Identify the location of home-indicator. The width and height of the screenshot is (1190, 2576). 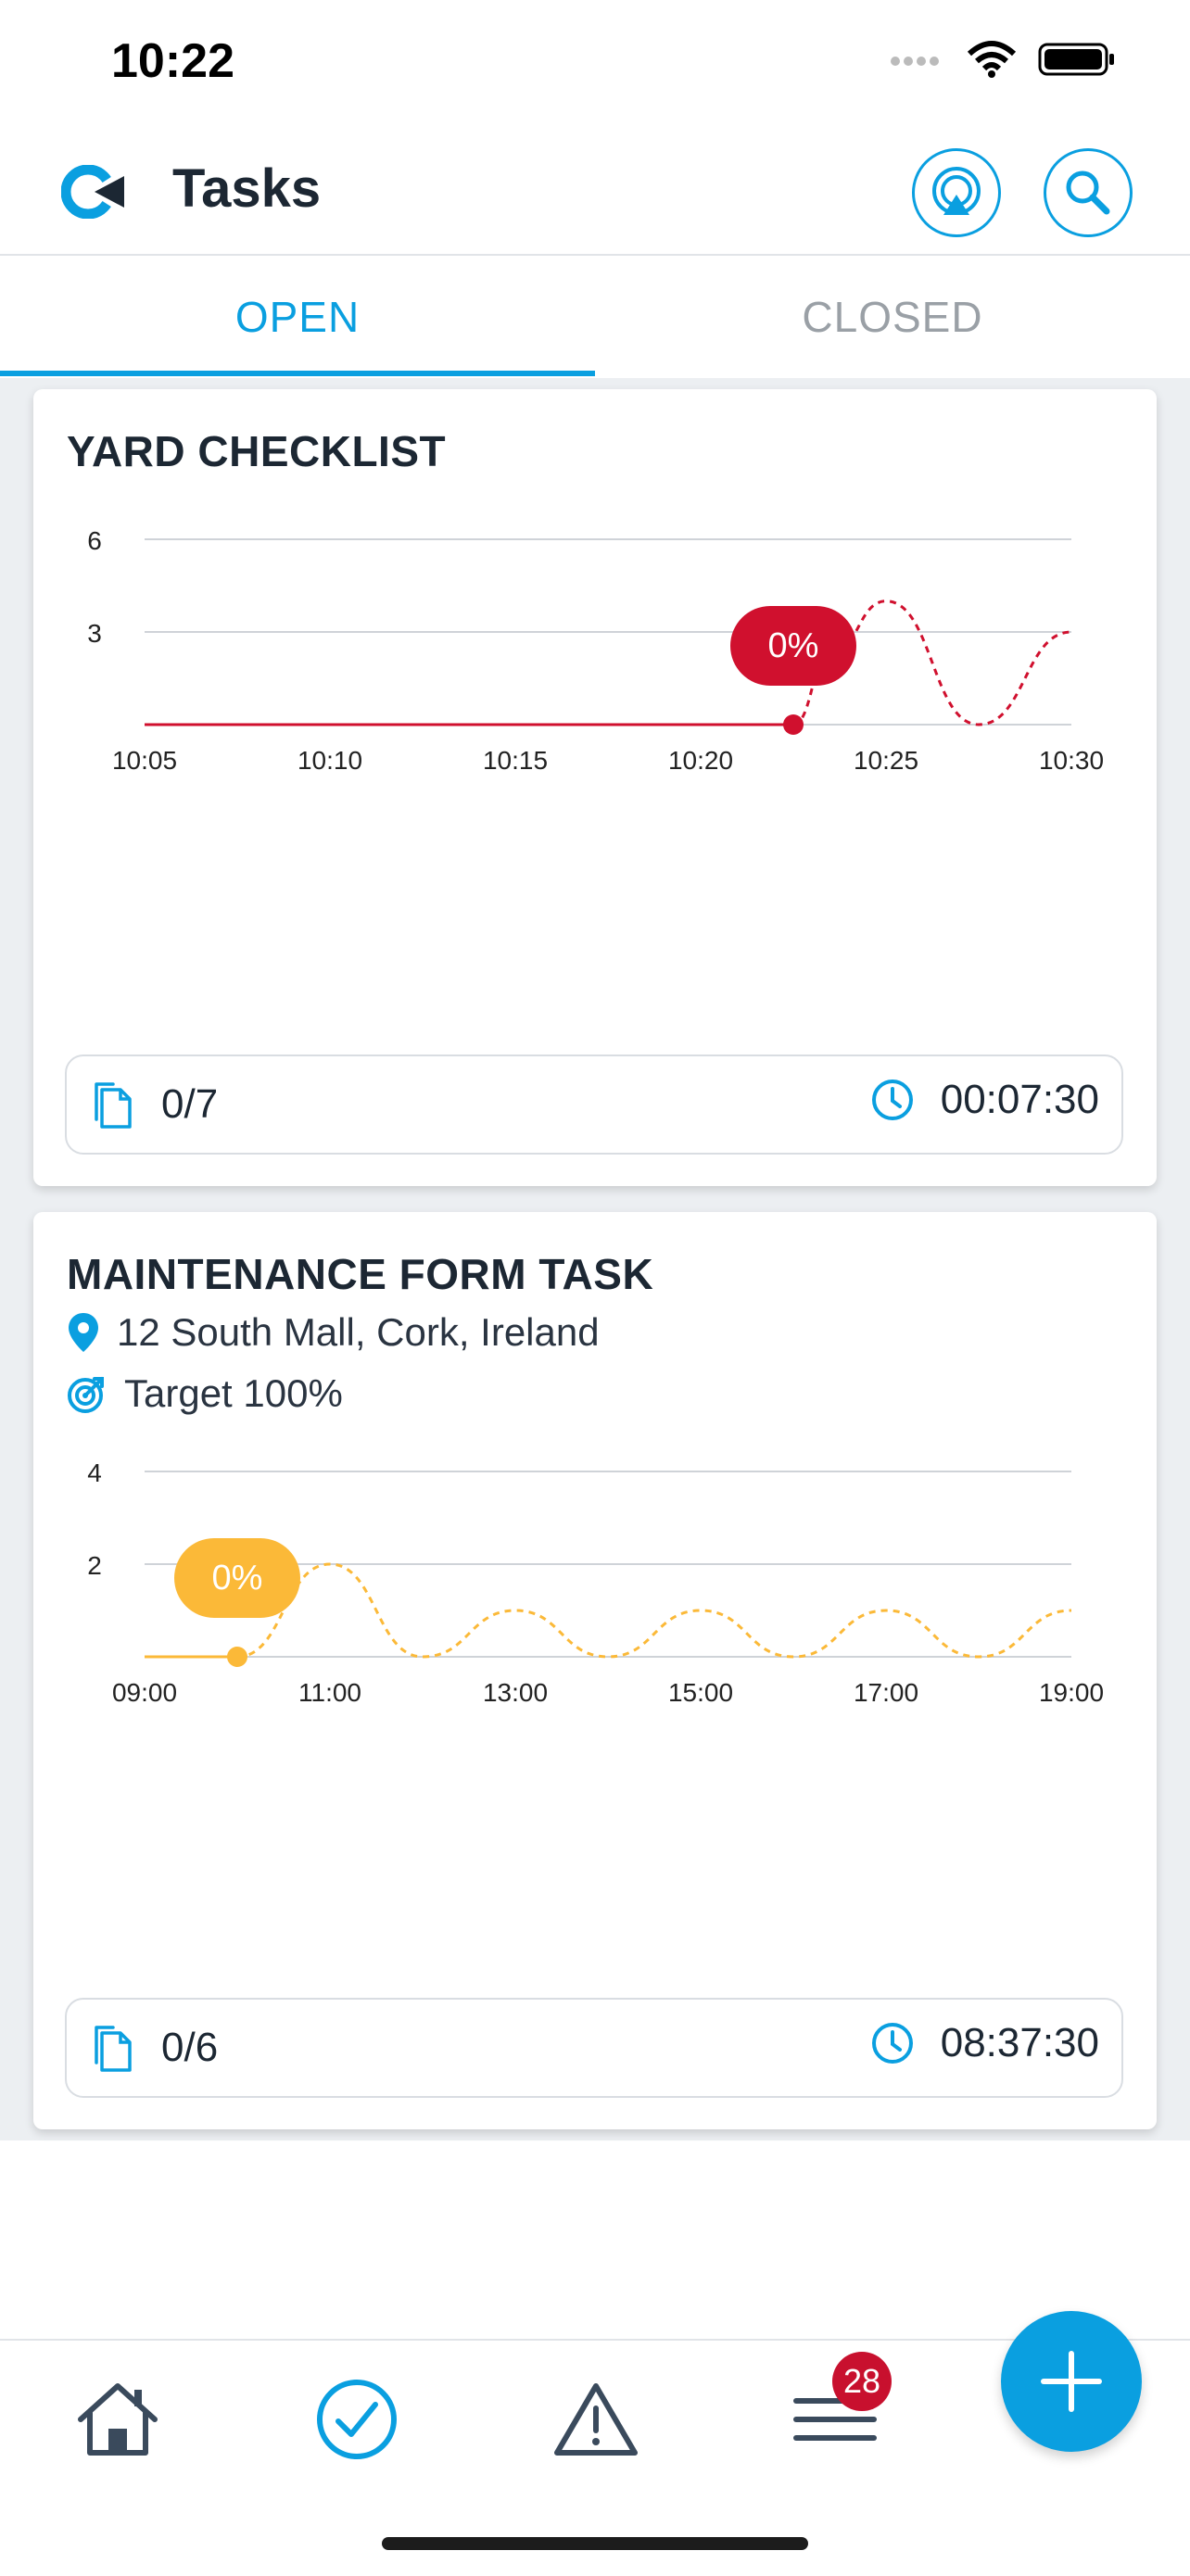
(595, 2543).